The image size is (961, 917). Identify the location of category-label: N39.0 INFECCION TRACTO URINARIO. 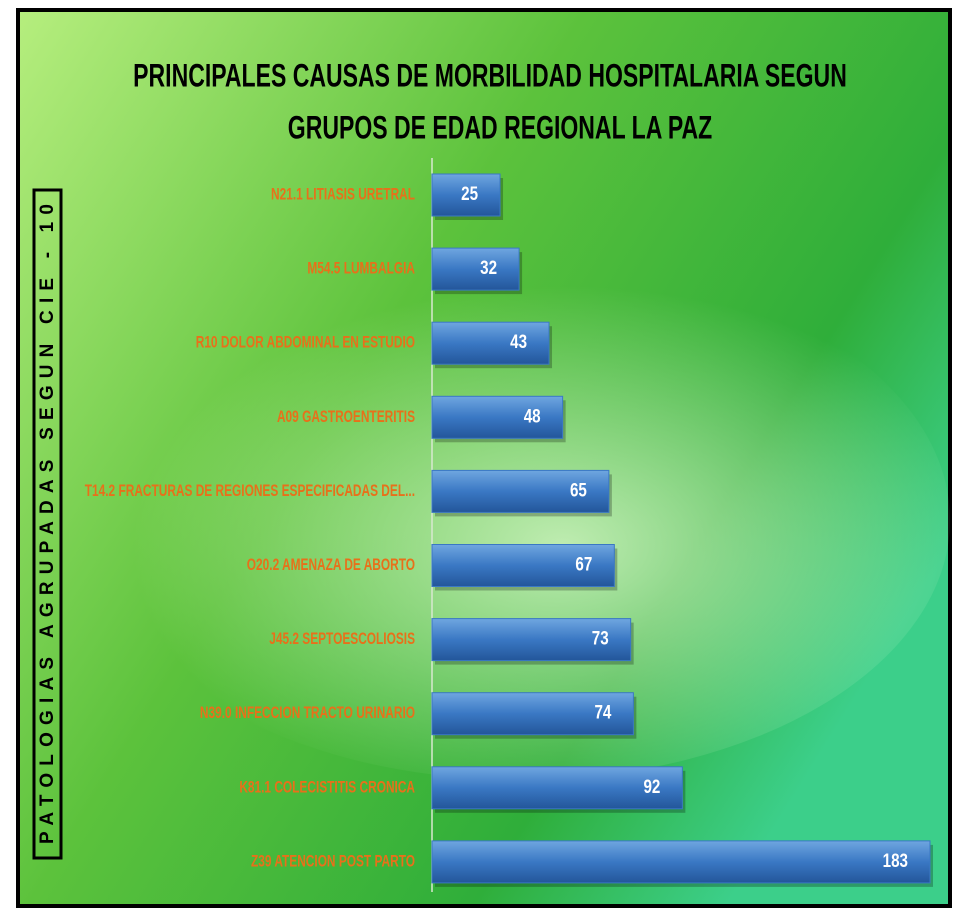
(307, 713).